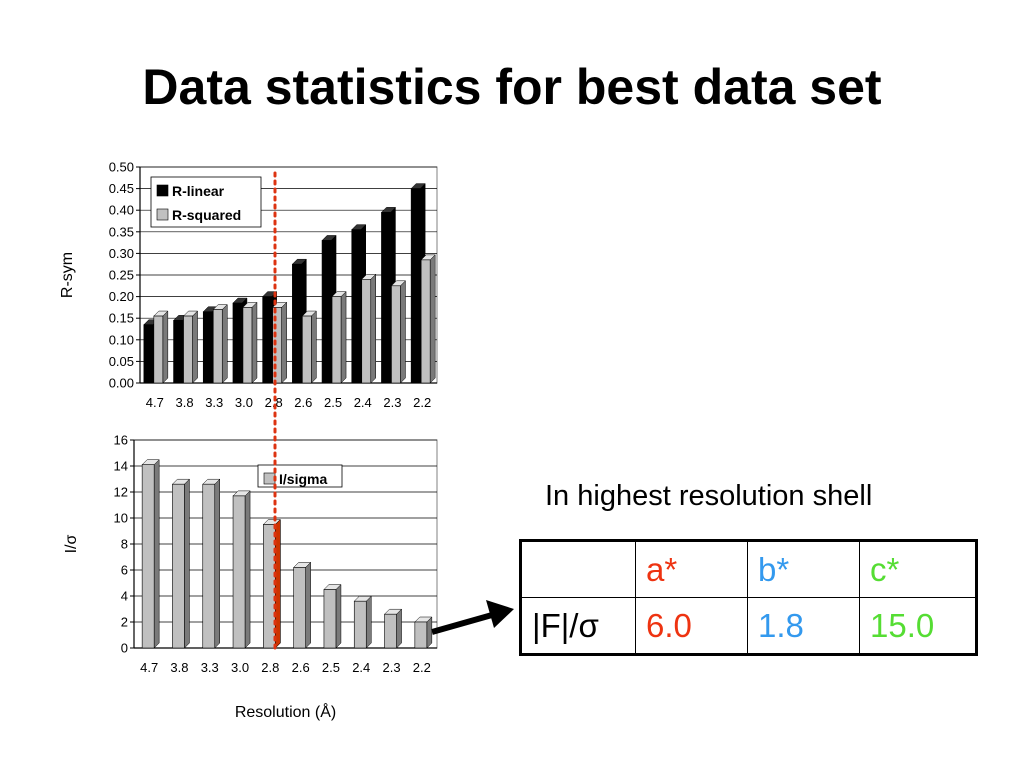 This screenshot has width=1024, height=768. What do you see at coordinates (392, 667) in the screenshot?
I see `x-tick-label: 2.3` at bounding box center [392, 667].